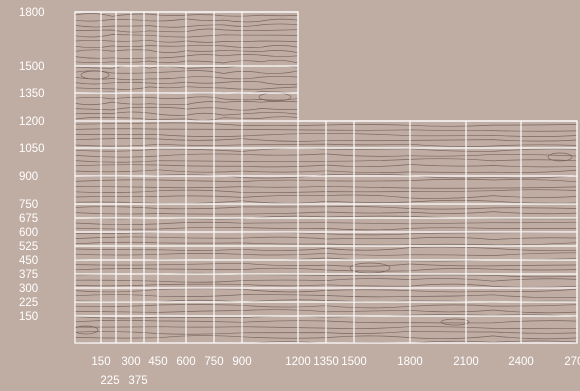 This screenshot has width=580, height=391. Describe the element at coordinates (32, 13) in the screenshot. I see `y-tick-label: 1800` at that location.